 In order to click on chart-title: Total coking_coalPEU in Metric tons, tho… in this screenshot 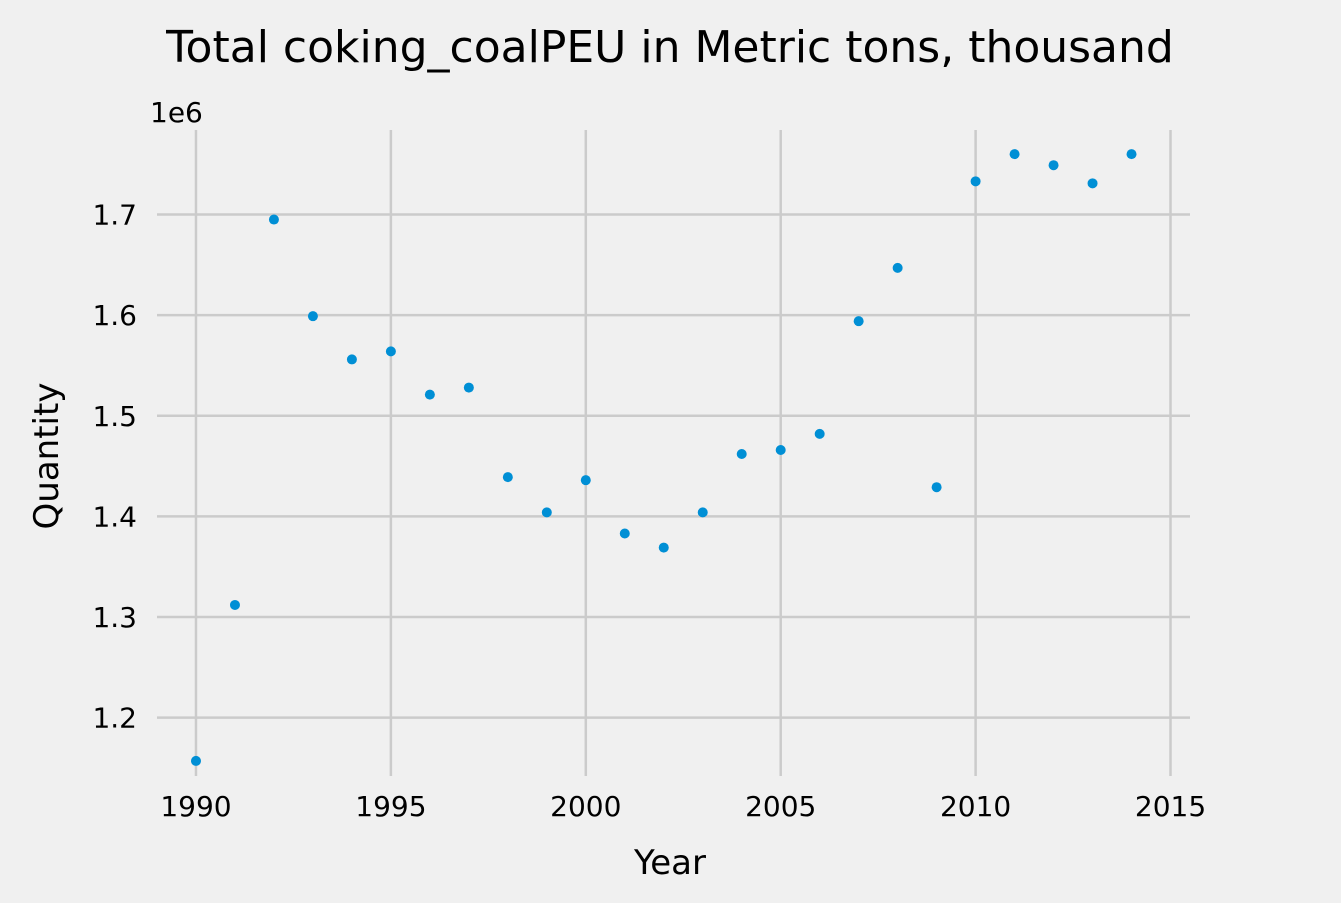, I will do `click(669, 47)`.